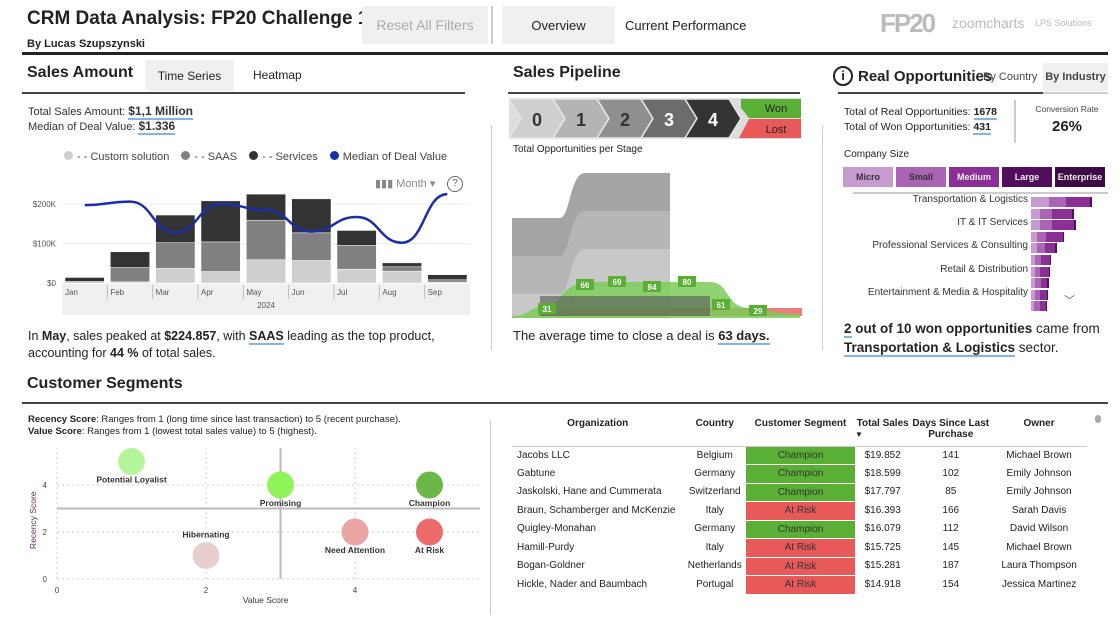 This screenshot has height=629, width=1120. I want to click on table-cell: At Risk, so click(800, 585).